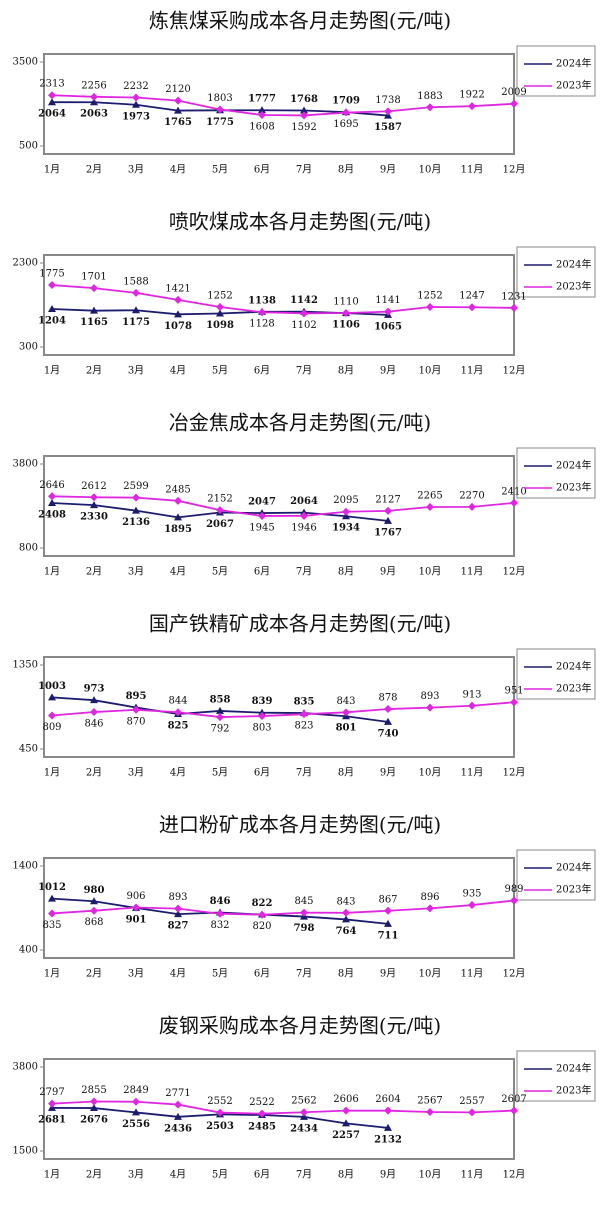 The height and width of the screenshot is (1206, 600). Describe the element at coordinates (262, 99) in the screenshot. I see `data-label: 1777` at that location.